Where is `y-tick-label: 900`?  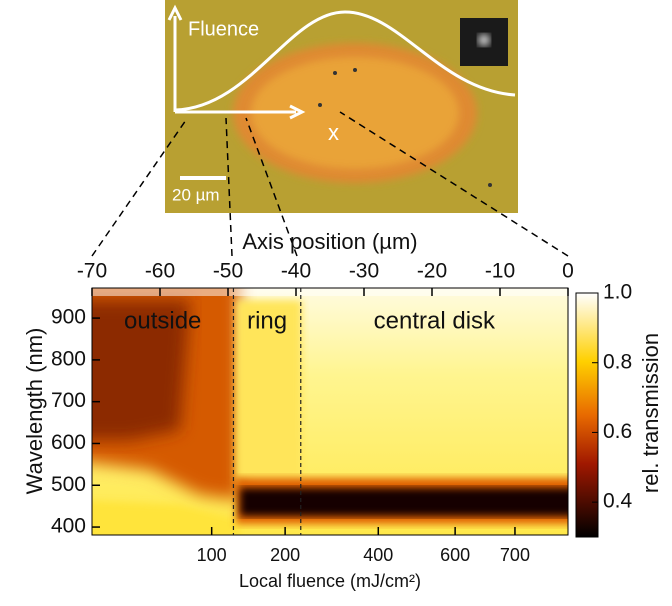
y-tick-label: 900 is located at coordinates (68, 317).